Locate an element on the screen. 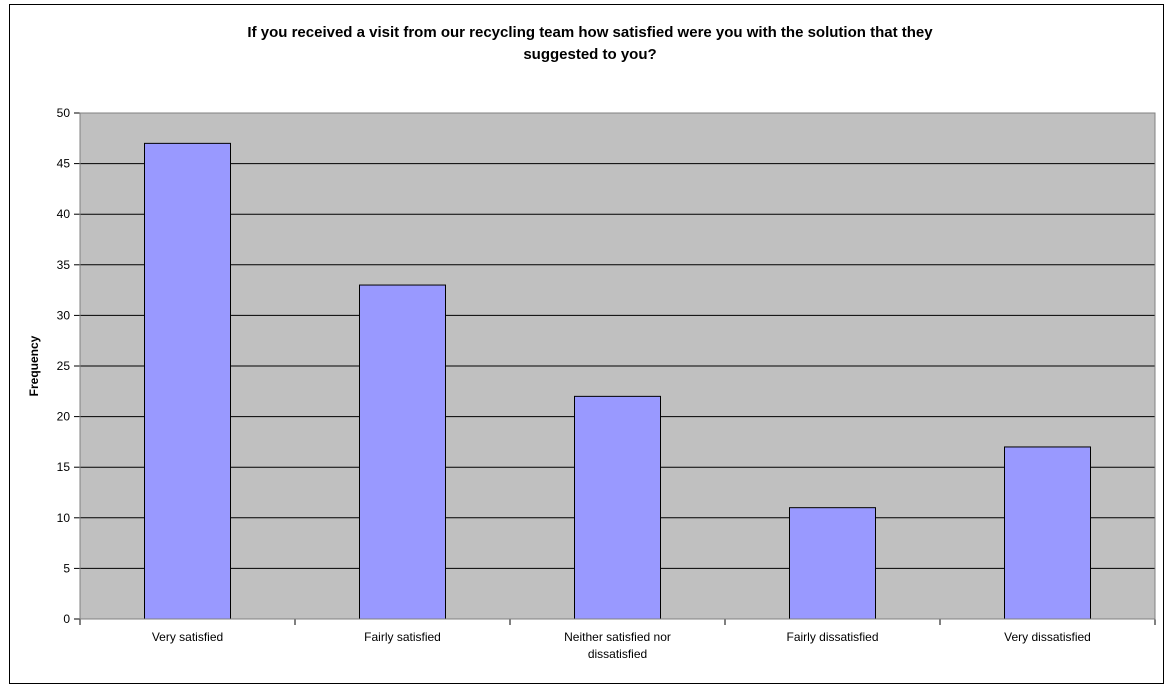  x-tick-label: Very satisfied is located at coordinates (187, 637).